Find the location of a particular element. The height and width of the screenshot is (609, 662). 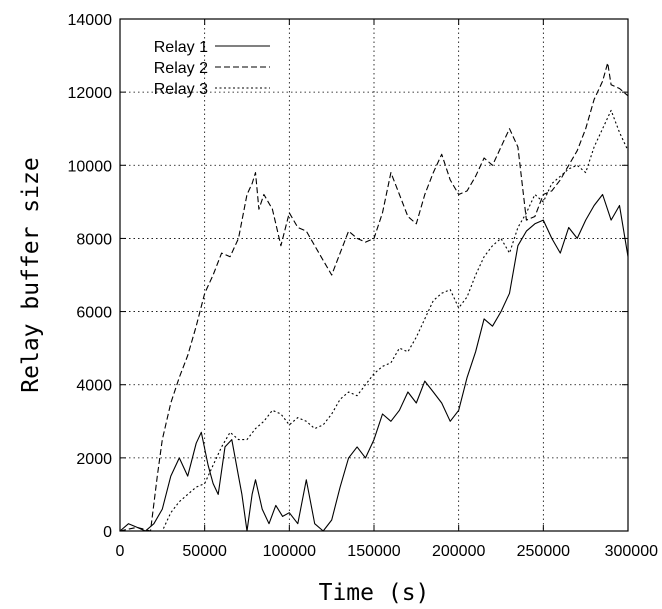

y-tick-label: 12000 is located at coordinates (90, 93).